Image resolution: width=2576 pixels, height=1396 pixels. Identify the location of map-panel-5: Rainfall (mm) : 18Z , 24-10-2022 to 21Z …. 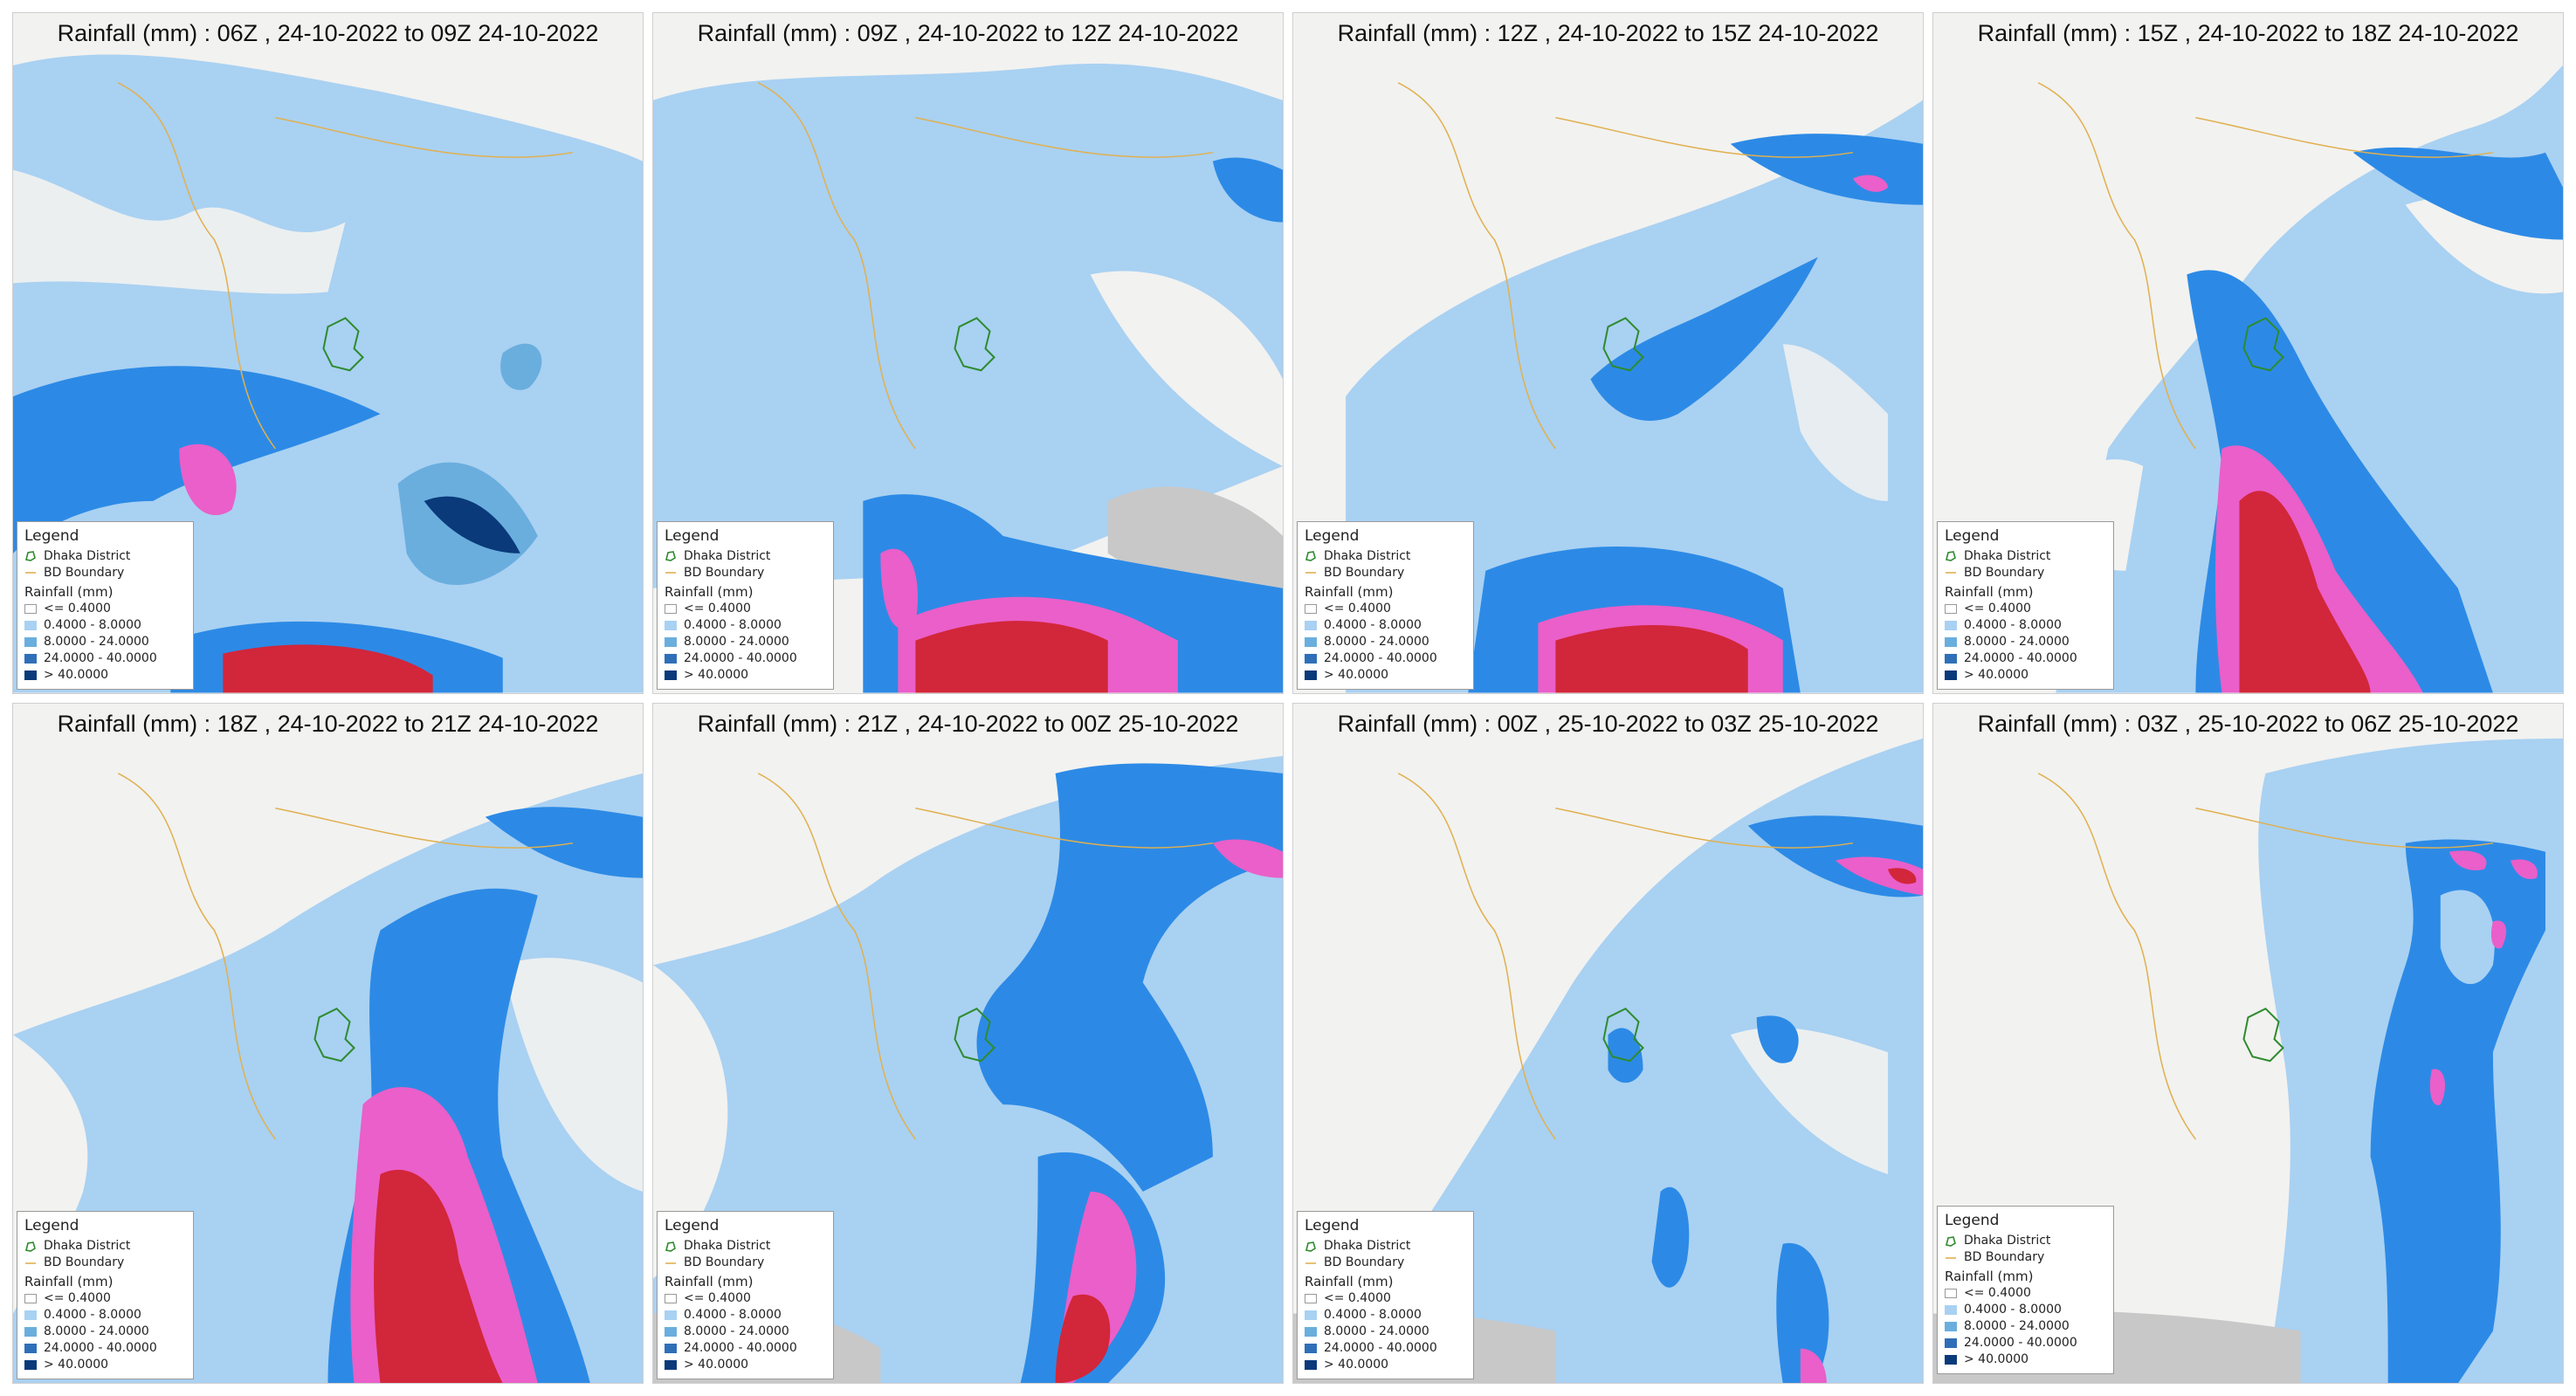
(328, 1043).